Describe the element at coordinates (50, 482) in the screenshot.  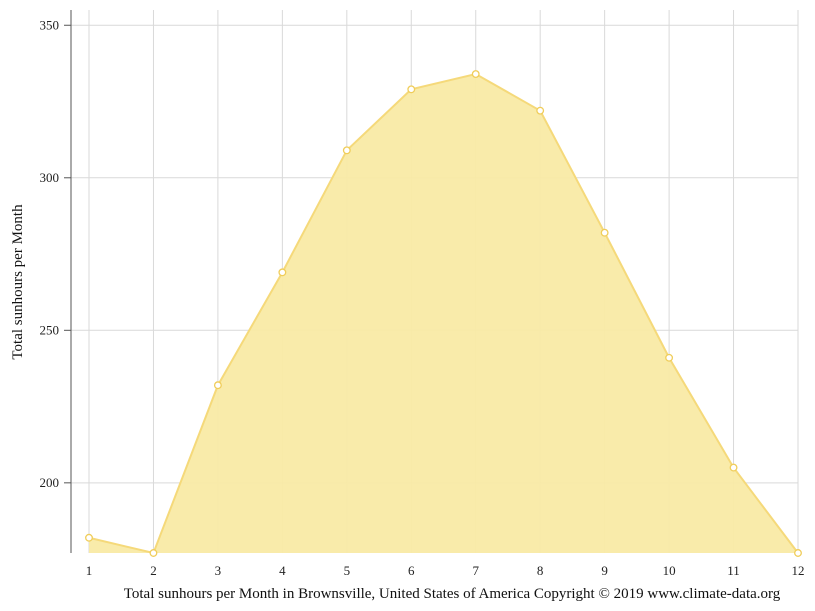
I see `y-tick-label: 200` at that location.